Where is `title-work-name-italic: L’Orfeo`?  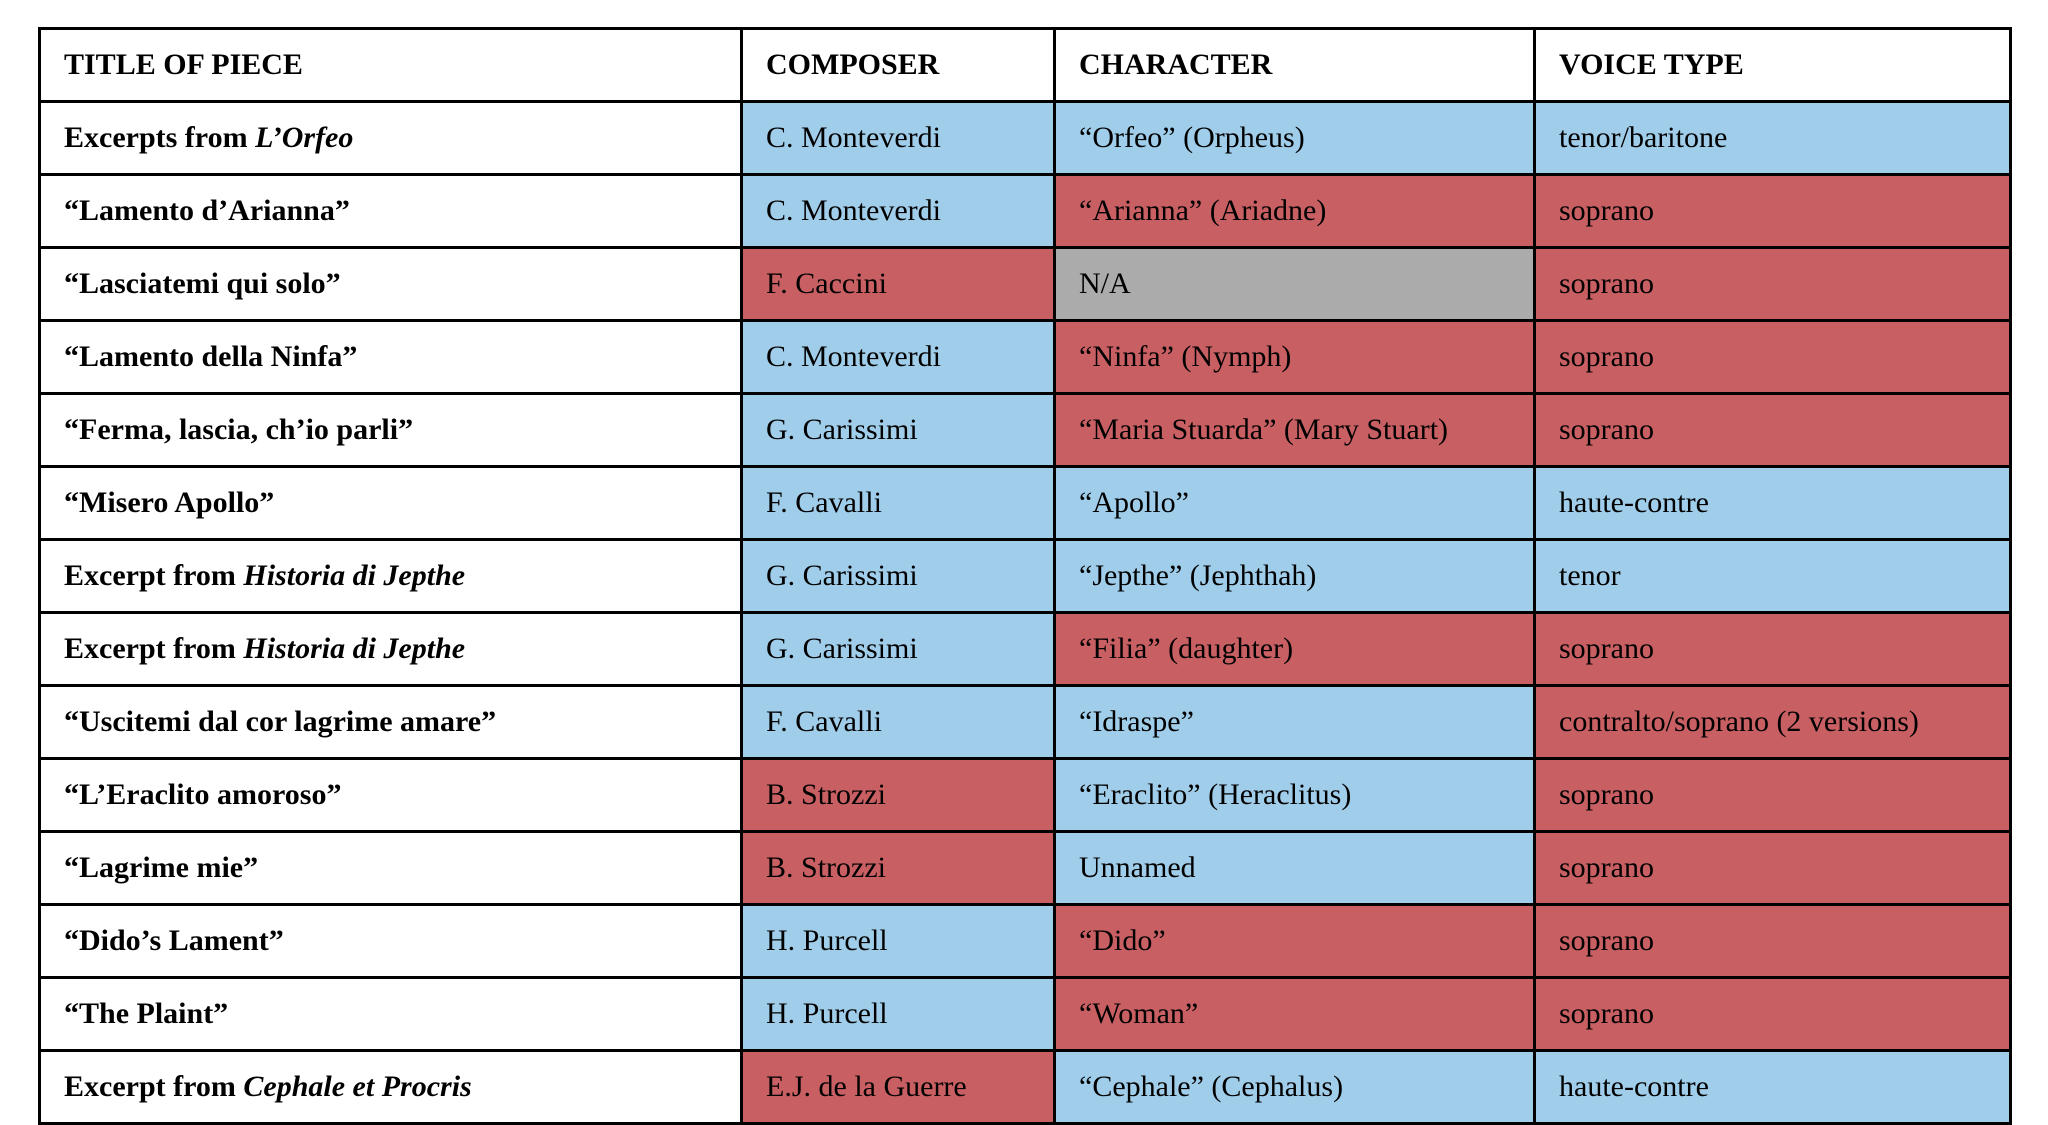 title-work-name-italic: L’Orfeo is located at coordinates (304, 137).